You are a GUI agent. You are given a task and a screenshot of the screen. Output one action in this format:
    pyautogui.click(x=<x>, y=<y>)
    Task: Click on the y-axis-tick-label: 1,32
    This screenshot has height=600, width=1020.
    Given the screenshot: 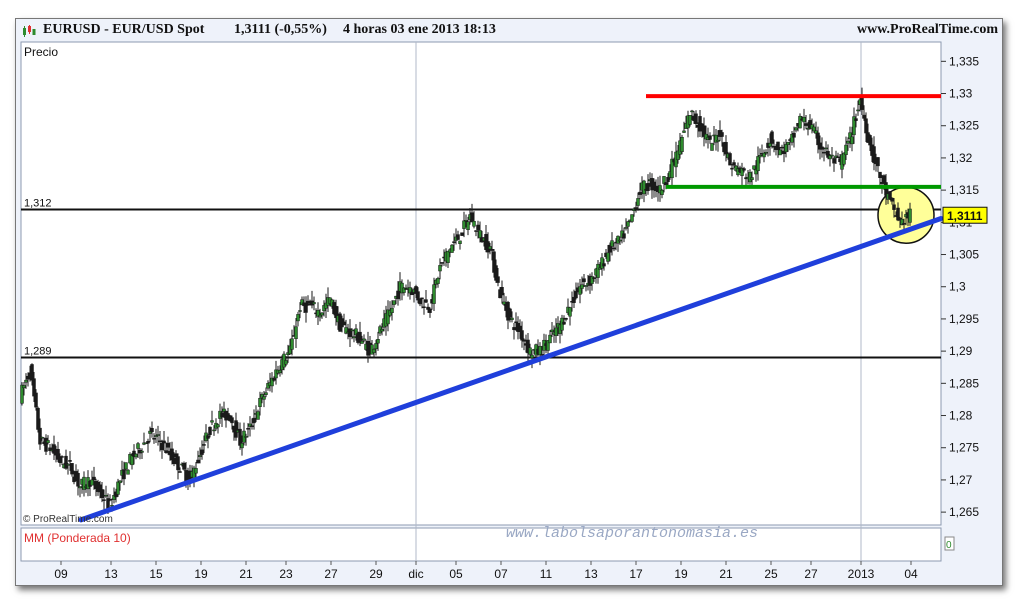 What is the action you would take?
    pyautogui.click(x=961, y=158)
    